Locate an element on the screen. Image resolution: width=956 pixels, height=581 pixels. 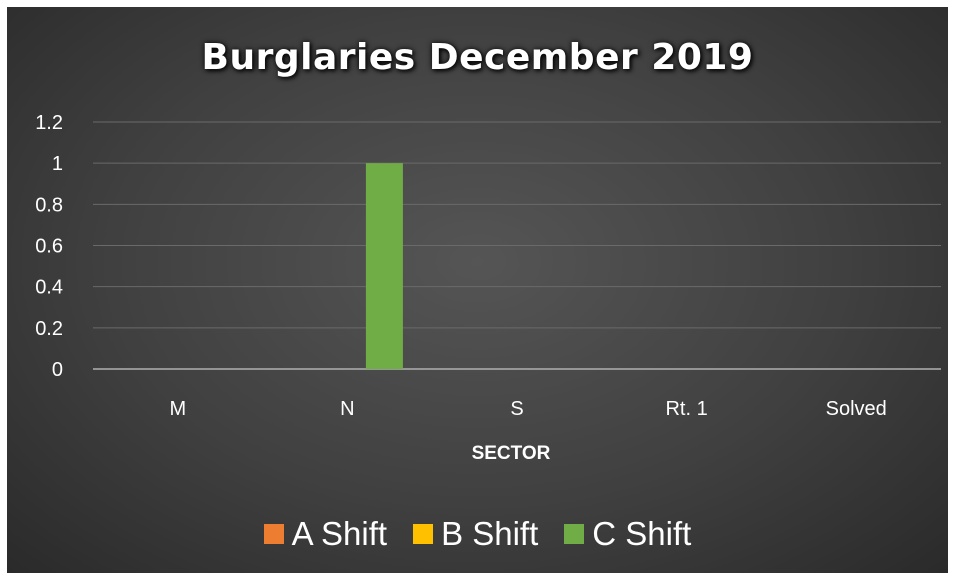
y-tick-label: 0.6 is located at coordinates (49, 247).